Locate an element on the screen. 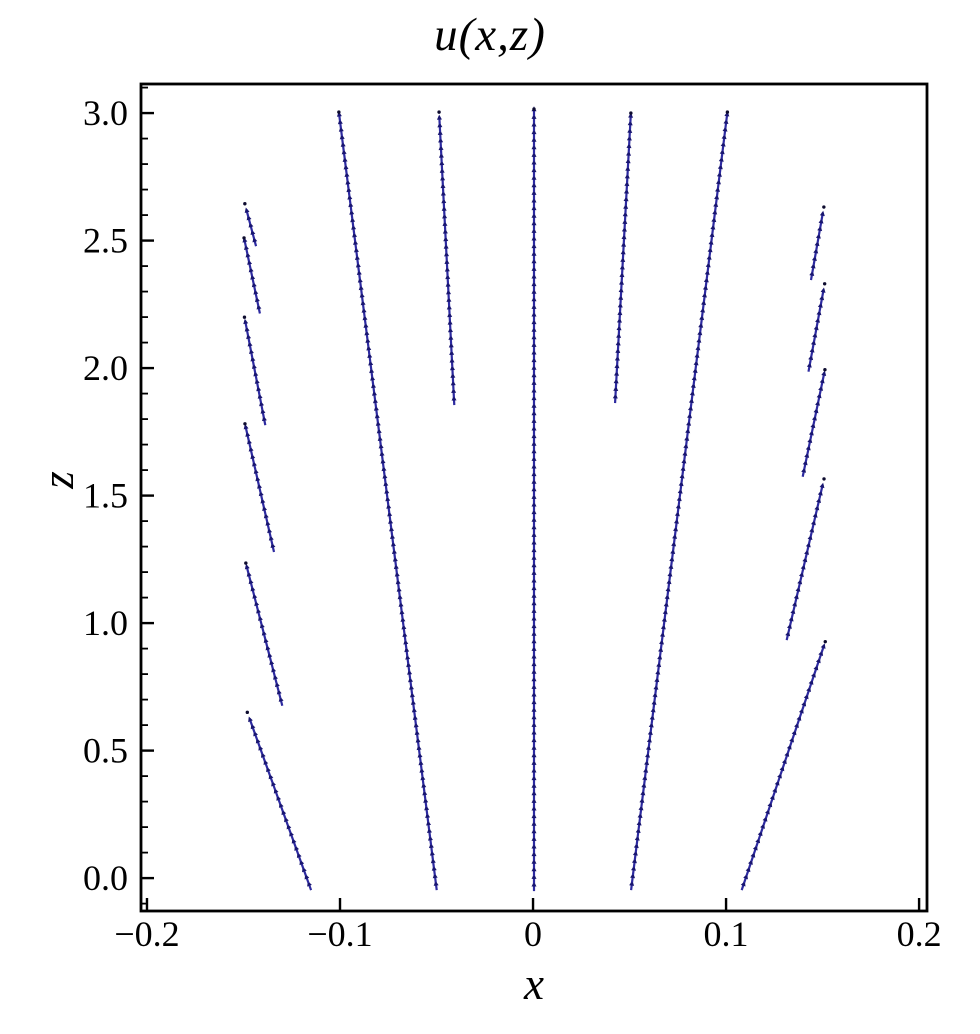  y-axis-ticks: 0.0 0.5 1.0 1.5 2.0 2.5 3.0 is located at coordinates (118, 495).